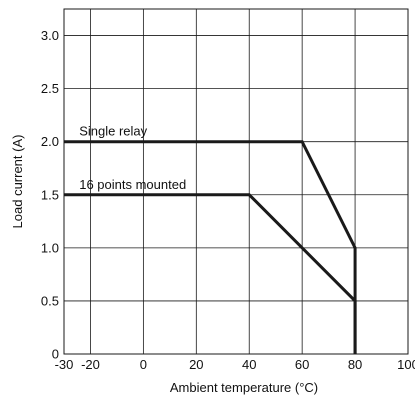  What do you see at coordinates (55, 354) in the screenshot?
I see `y-tick-label: 0` at bounding box center [55, 354].